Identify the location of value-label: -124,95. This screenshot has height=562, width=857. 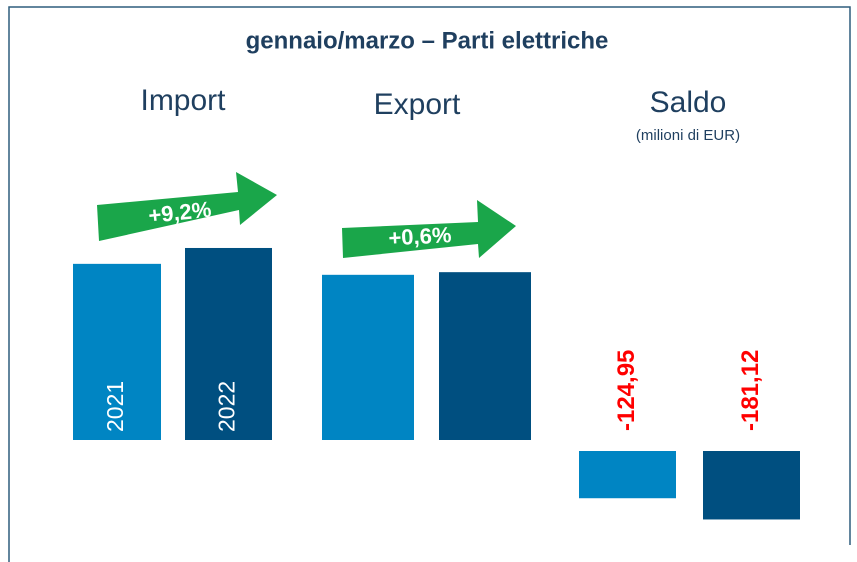
(626, 390).